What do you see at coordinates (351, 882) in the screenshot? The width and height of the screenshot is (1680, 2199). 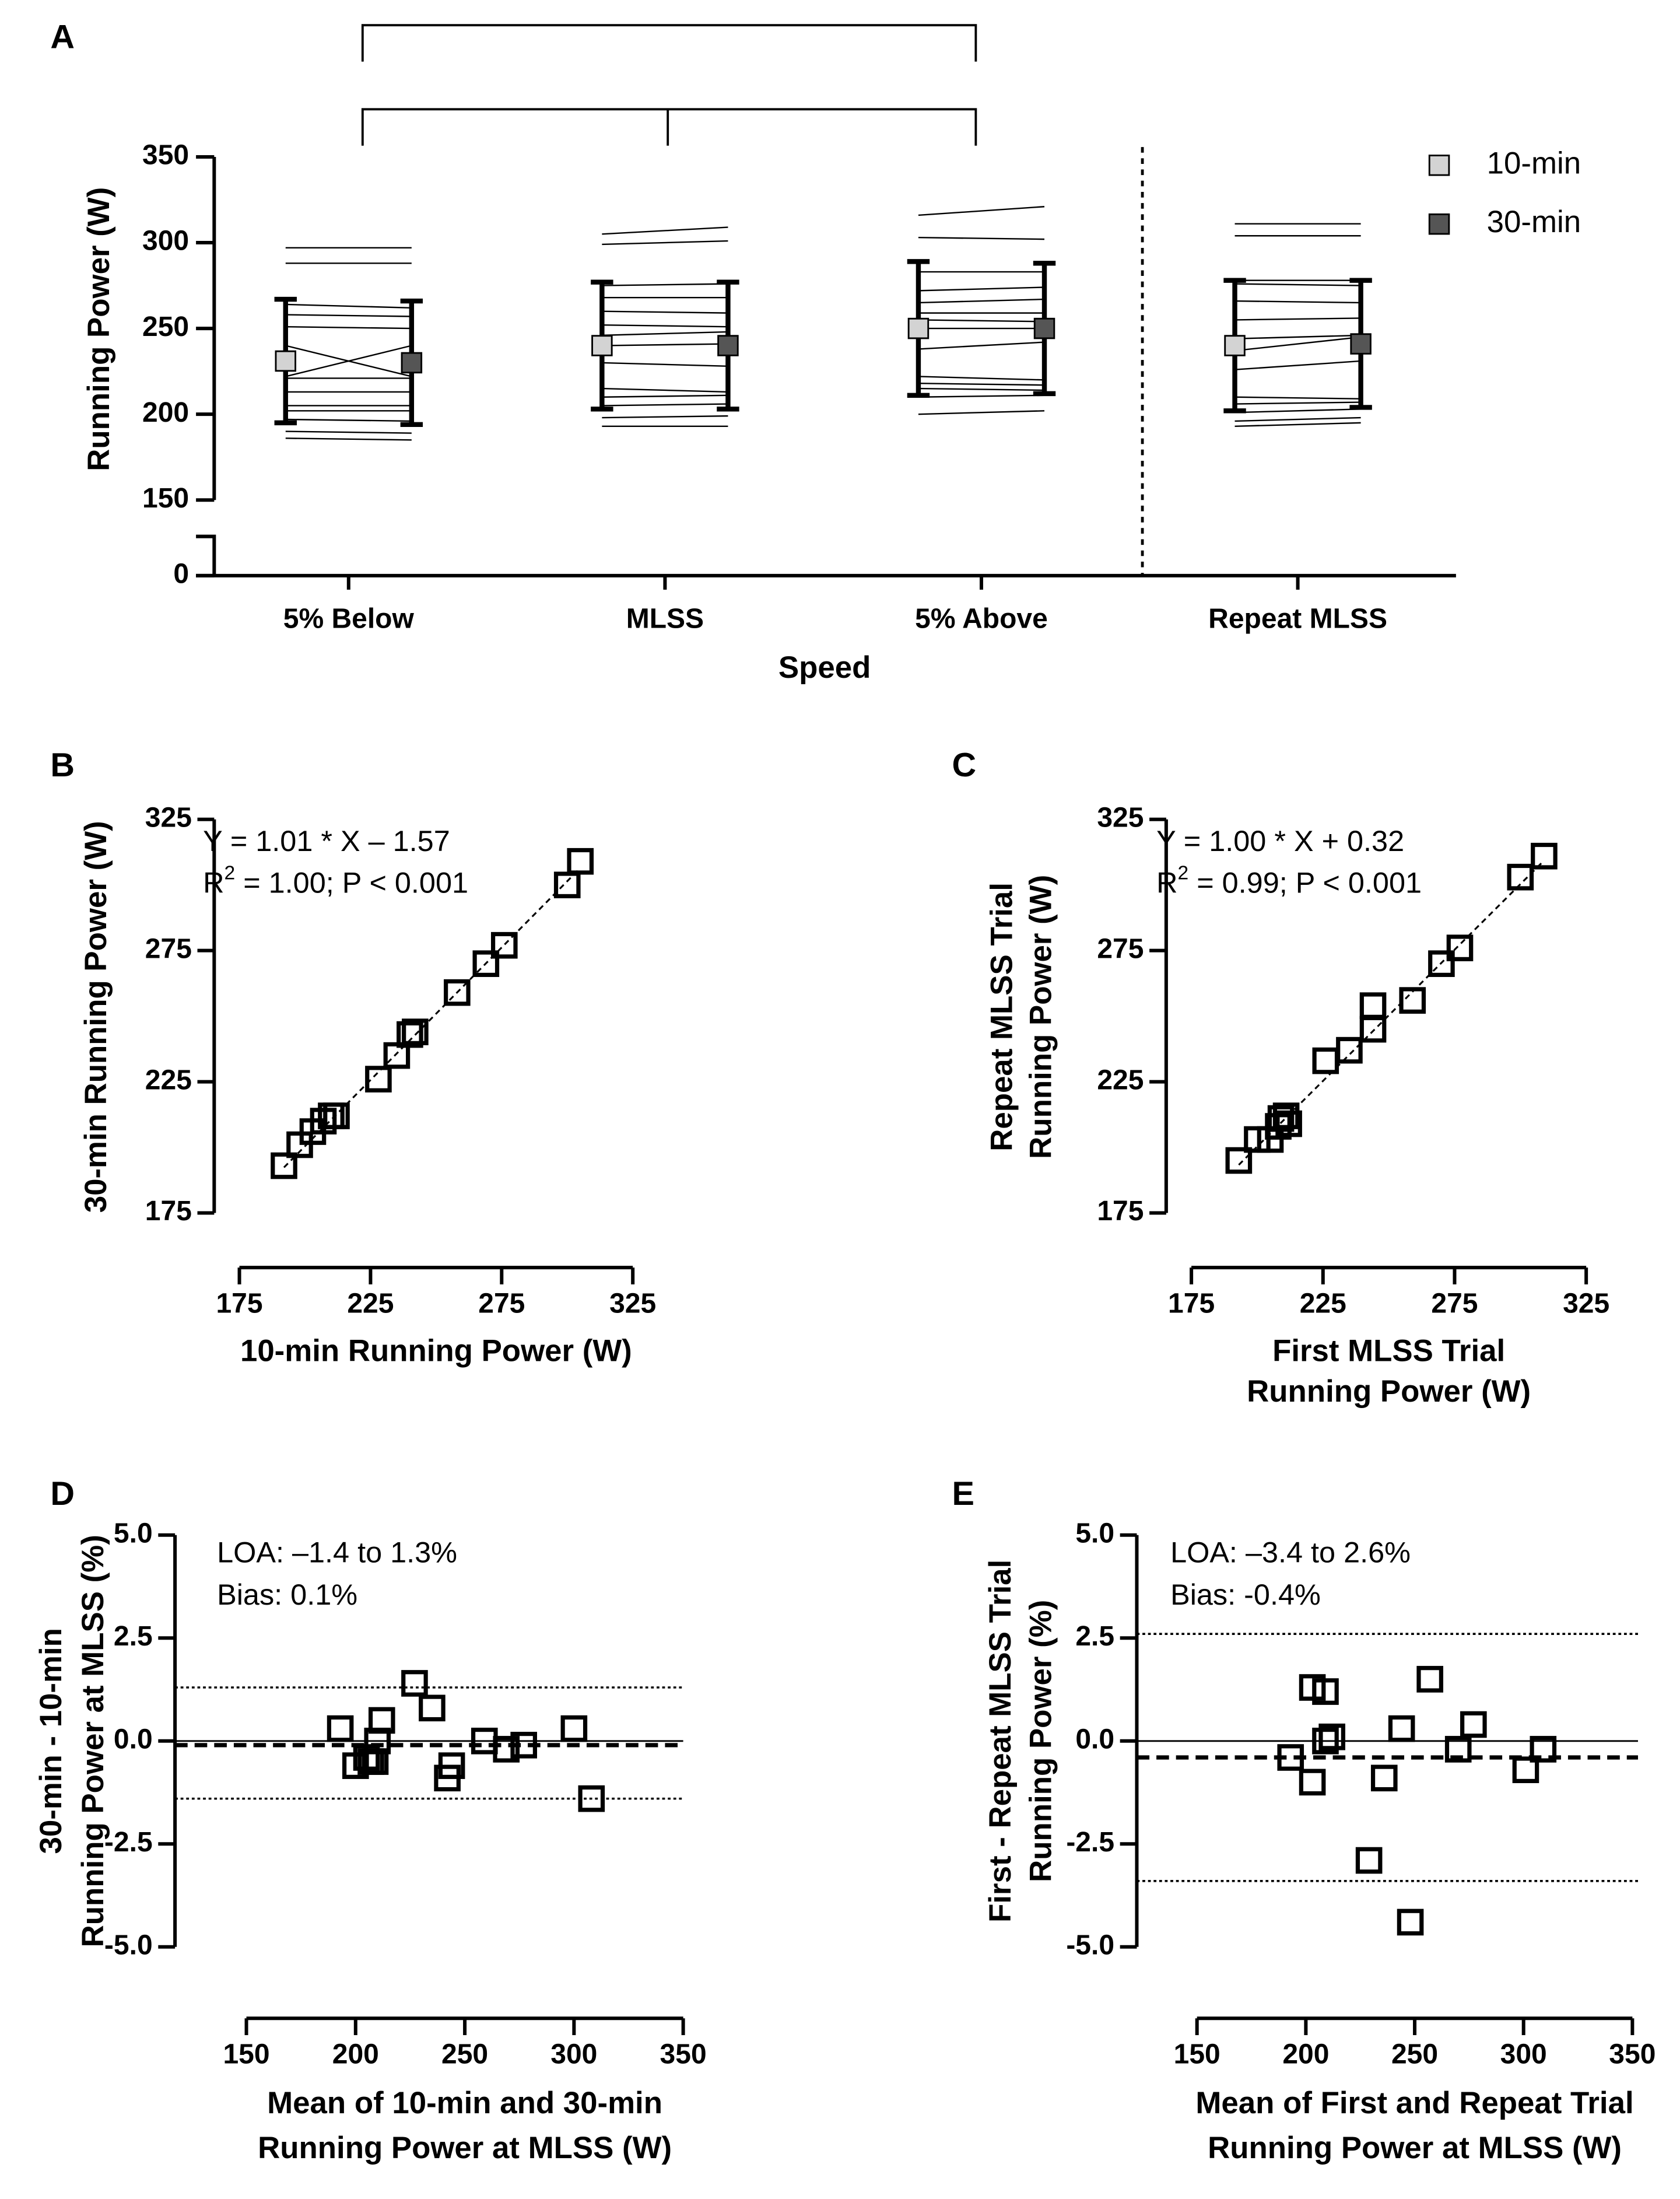 I see `annotation-part: = 1.00; P < 0.001` at bounding box center [351, 882].